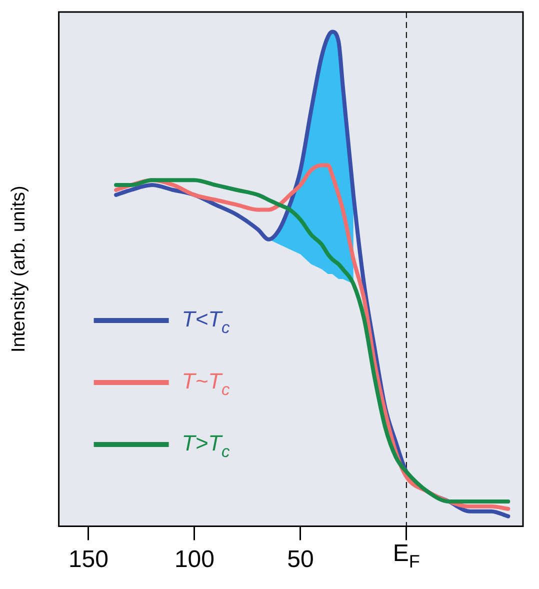 Image resolution: width=539 pixels, height=589 pixels. I want to click on x-tick-label: 100, so click(194, 560).